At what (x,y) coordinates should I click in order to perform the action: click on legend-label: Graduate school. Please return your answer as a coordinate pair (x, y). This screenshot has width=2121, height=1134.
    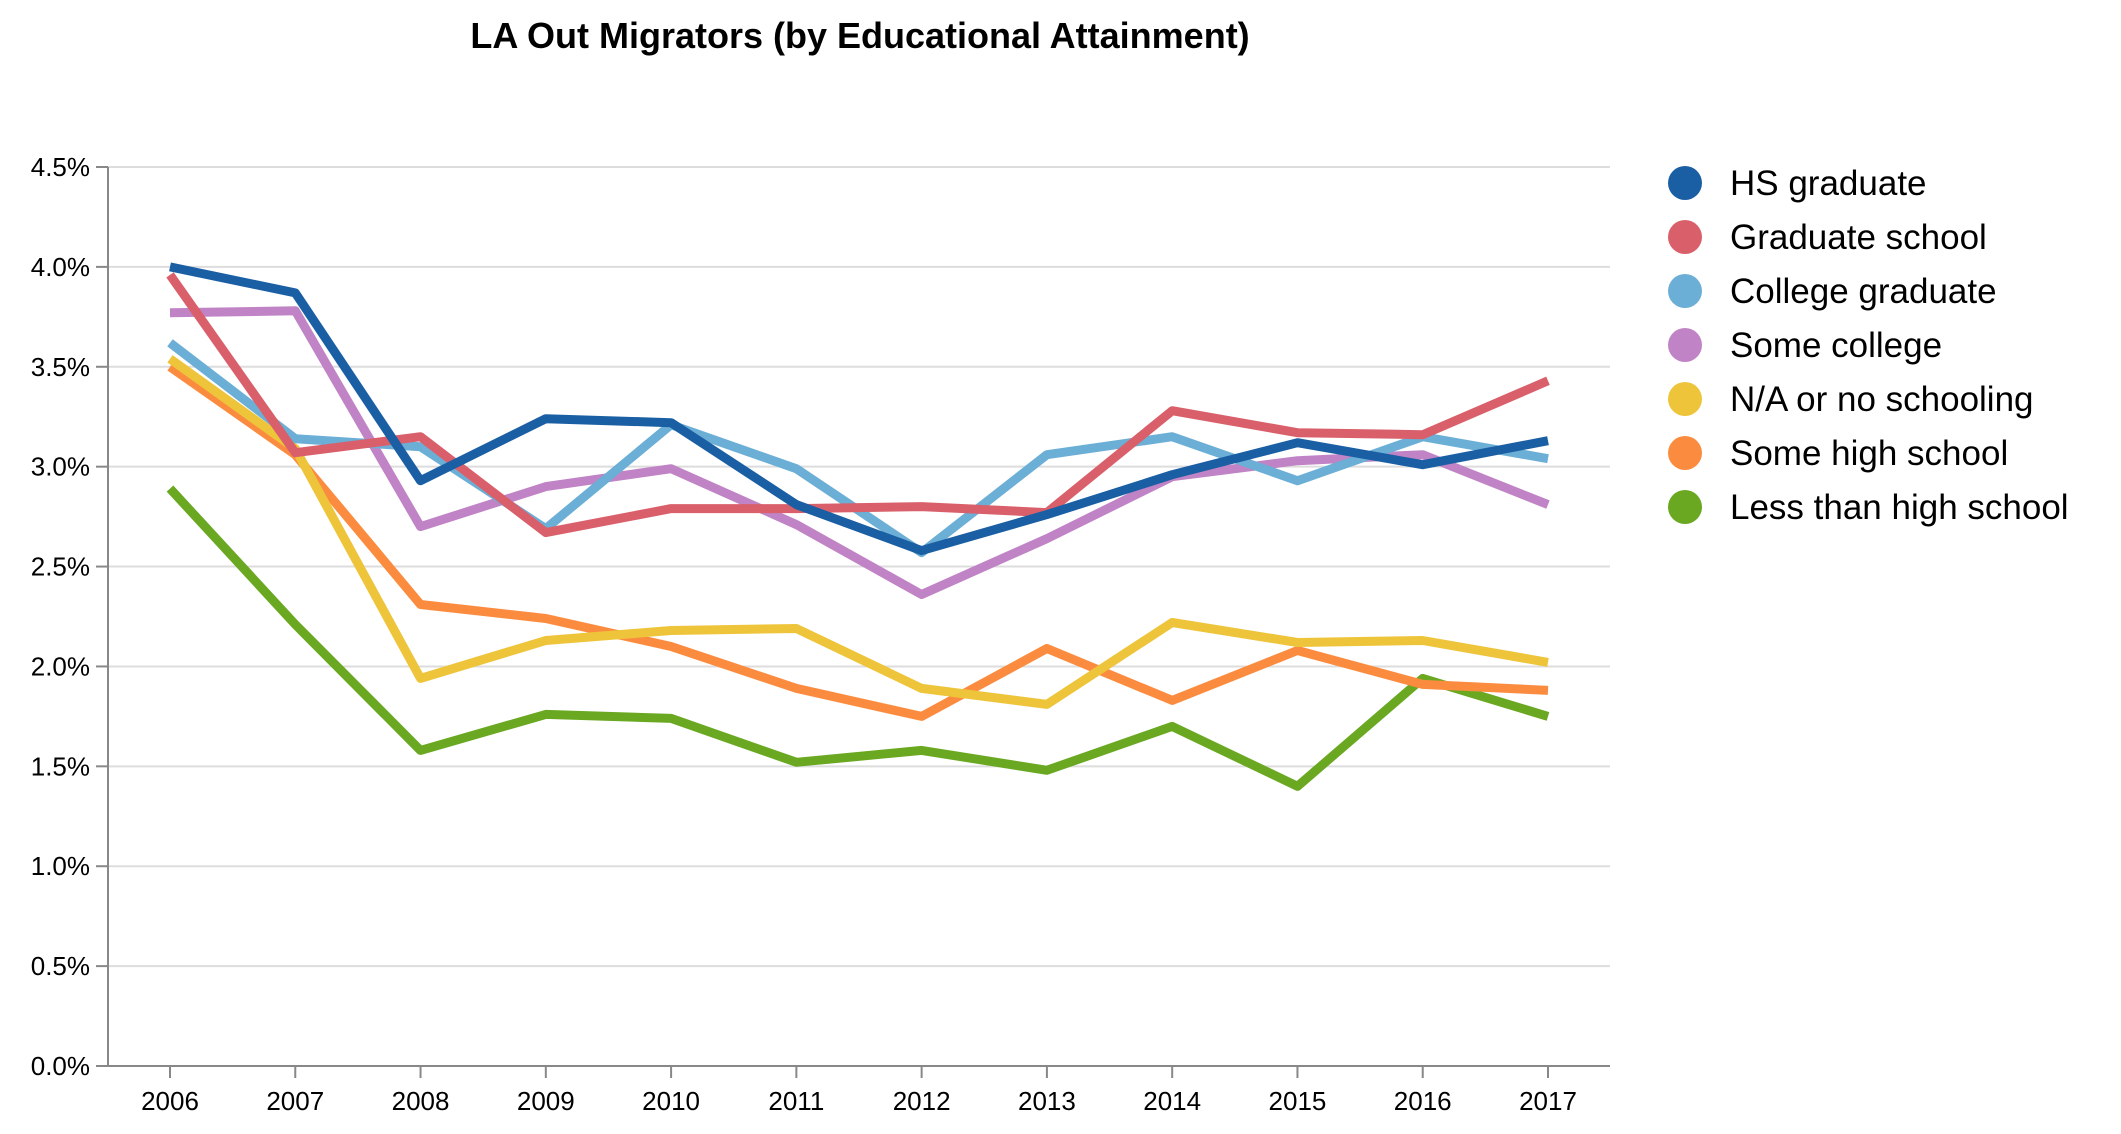
    Looking at the image, I should click on (1858, 237).